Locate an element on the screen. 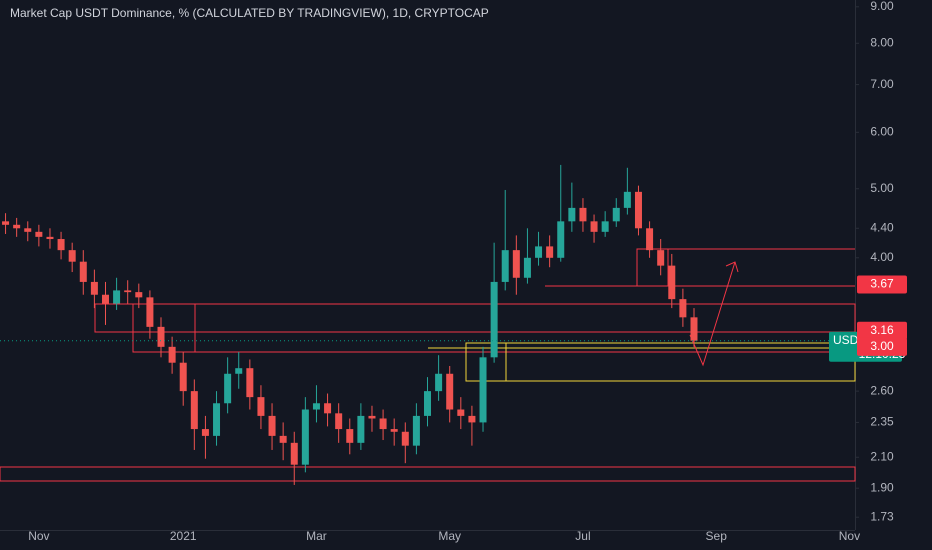  x-tick-label: May is located at coordinates (449, 536).